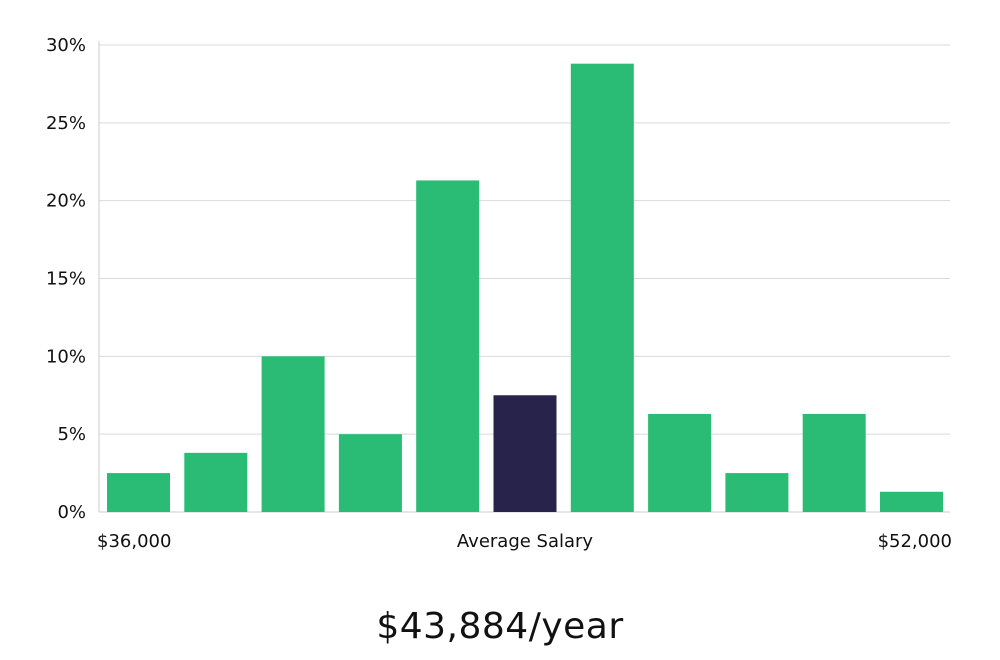  I want to click on y-tick-label: 30%, so click(66, 45).